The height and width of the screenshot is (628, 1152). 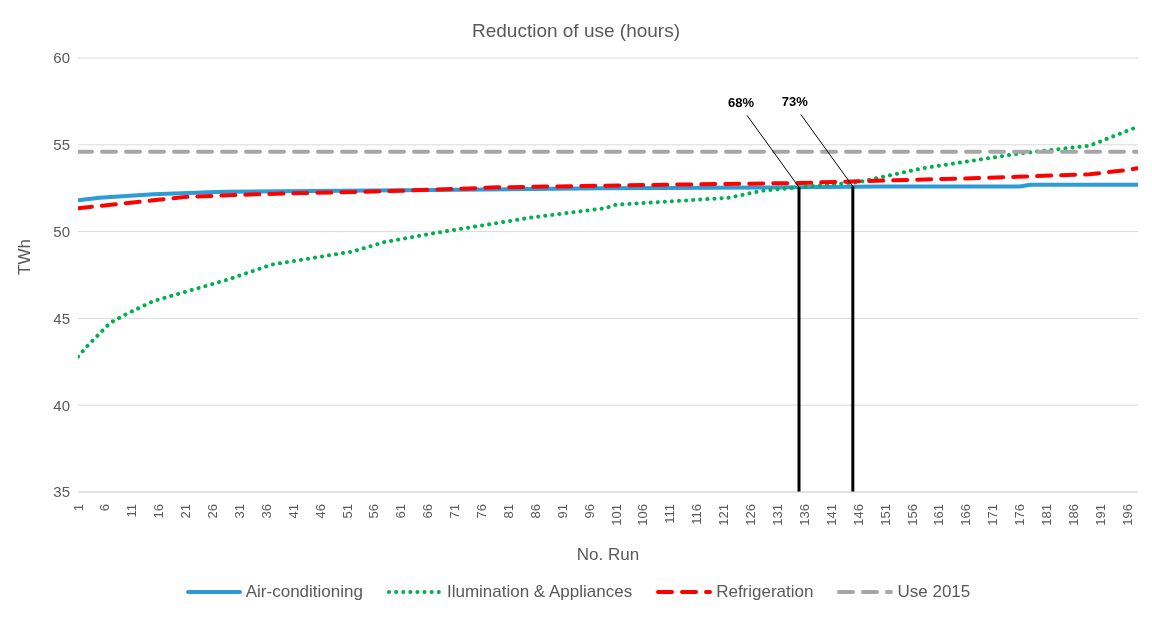 I want to click on legend-label: Ilumination & Appliances, so click(x=539, y=592).